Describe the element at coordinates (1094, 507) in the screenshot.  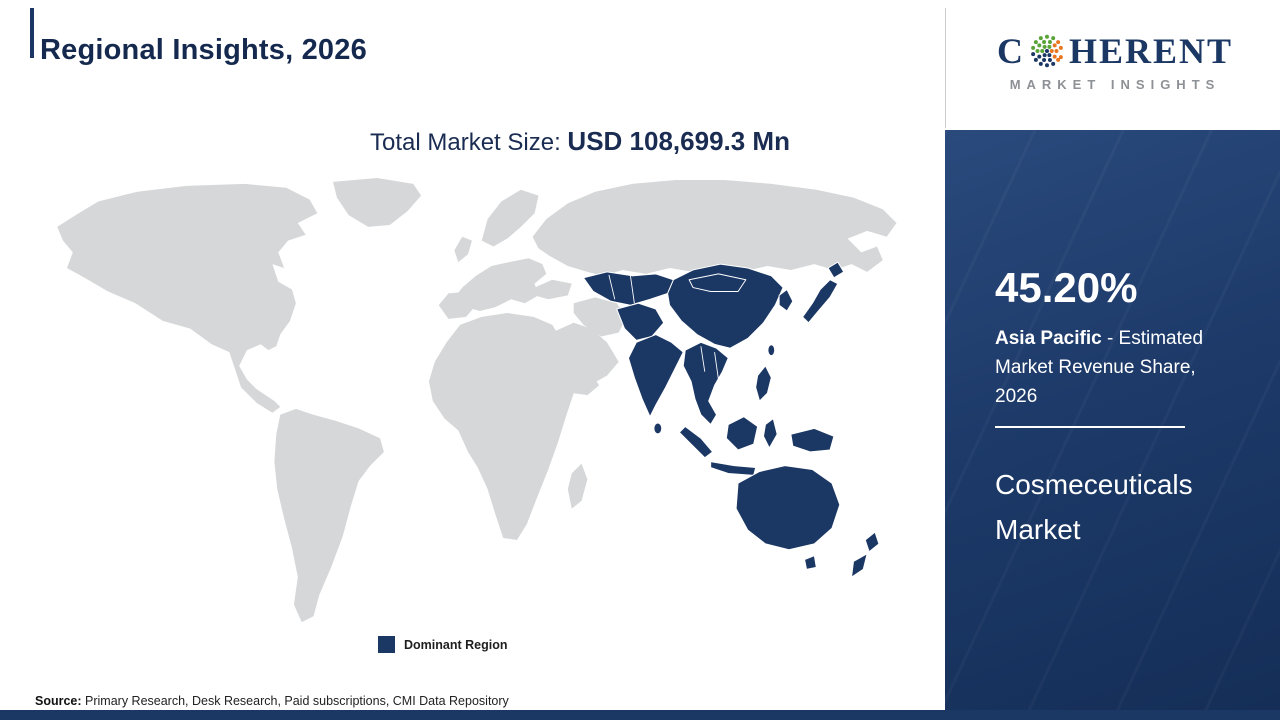
I see `market-name: Cosmeceuticals Market` at that location.